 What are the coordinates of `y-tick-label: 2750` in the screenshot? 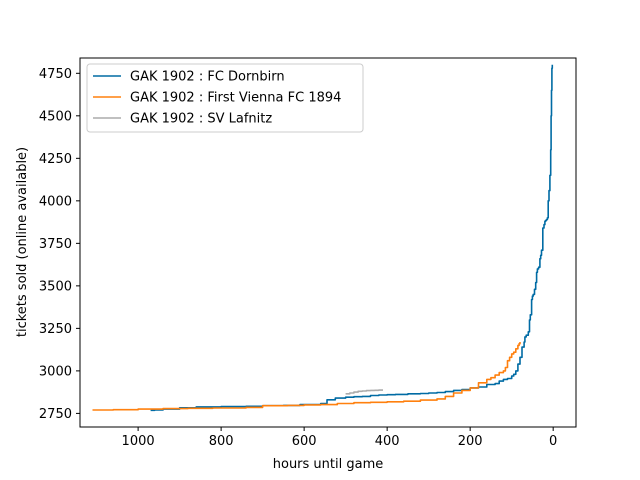 It's located at (55, 414).